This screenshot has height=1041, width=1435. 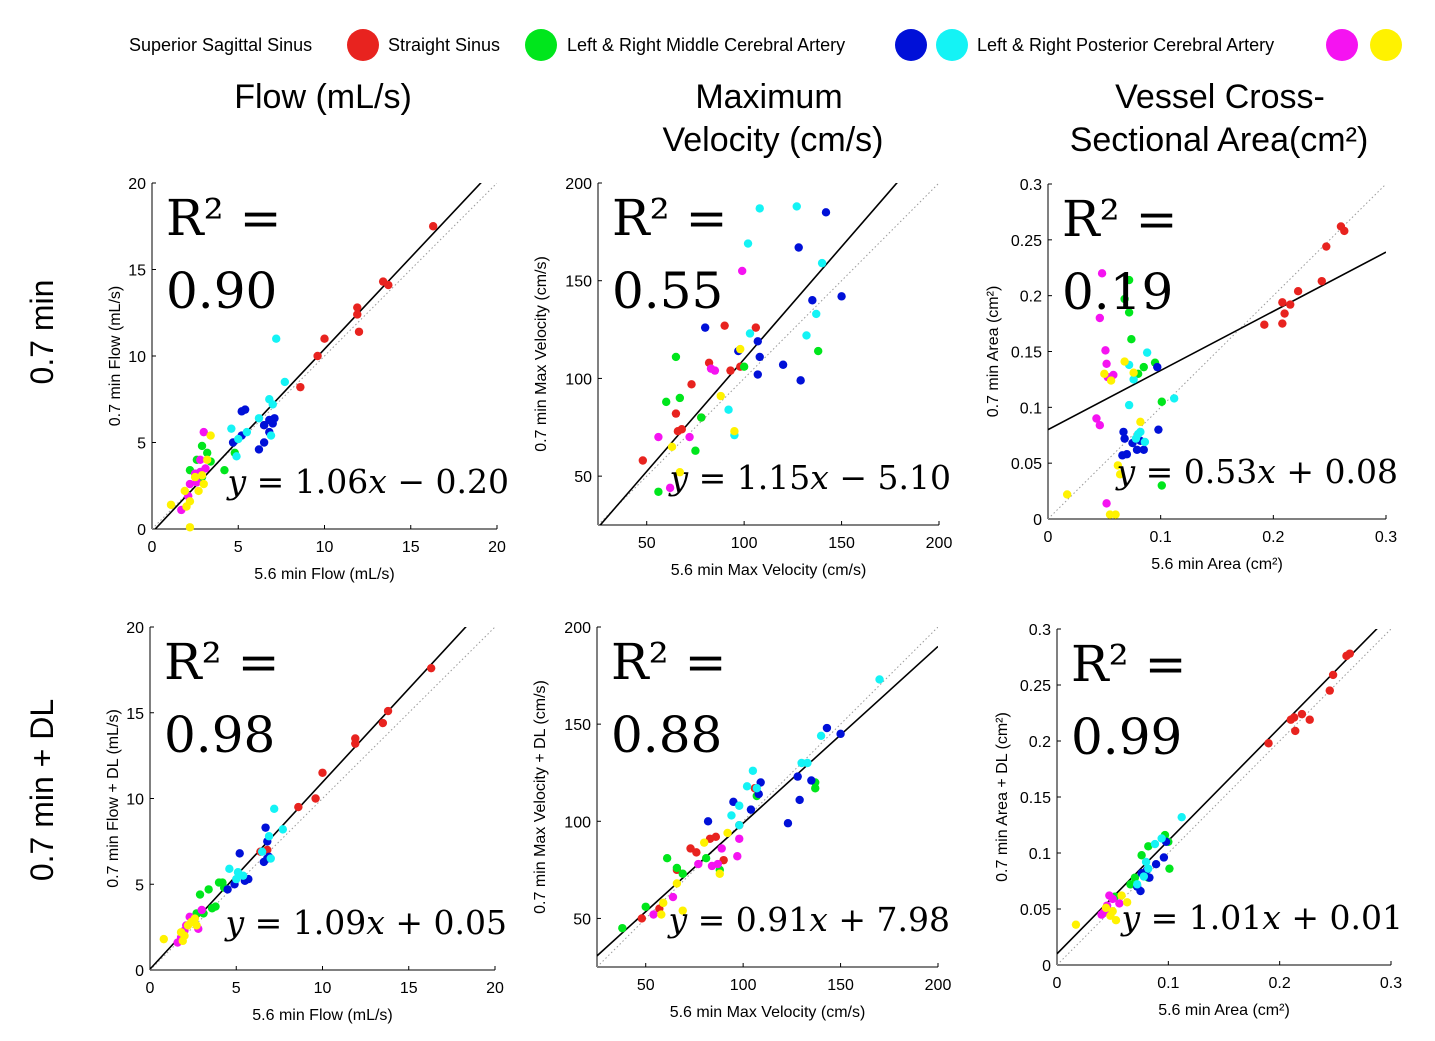 What do you see at coordinates (238, 547) in the screenshot?
I see `x-tick-label: 5` at bounding box center [238, 547].